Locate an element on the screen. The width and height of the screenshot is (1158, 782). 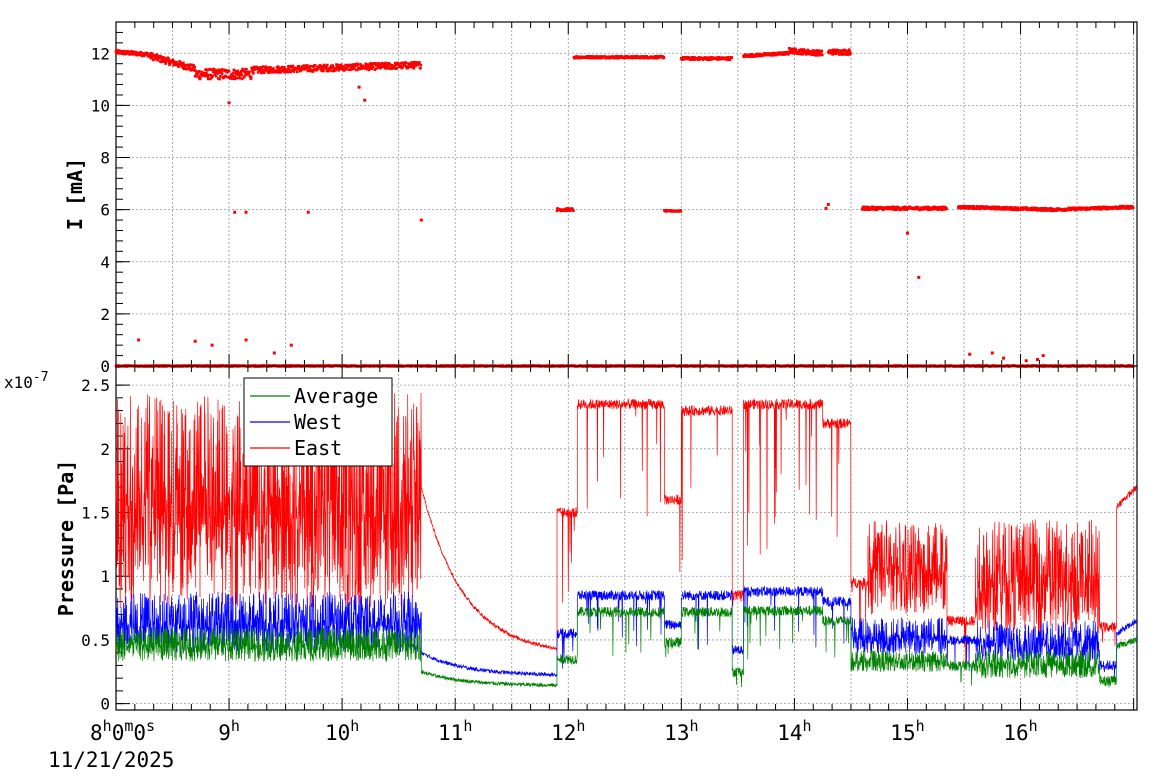
x-tick-label: 9h is located at coordinates (229, 731).